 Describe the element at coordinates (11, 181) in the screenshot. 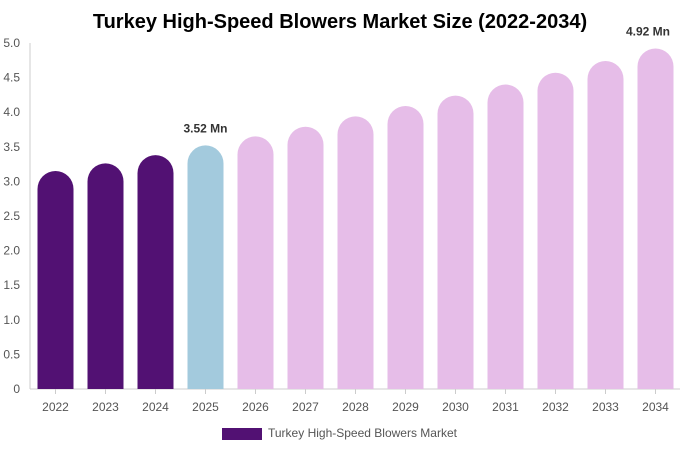

I see `y-tick-label: 3.0` at that location.